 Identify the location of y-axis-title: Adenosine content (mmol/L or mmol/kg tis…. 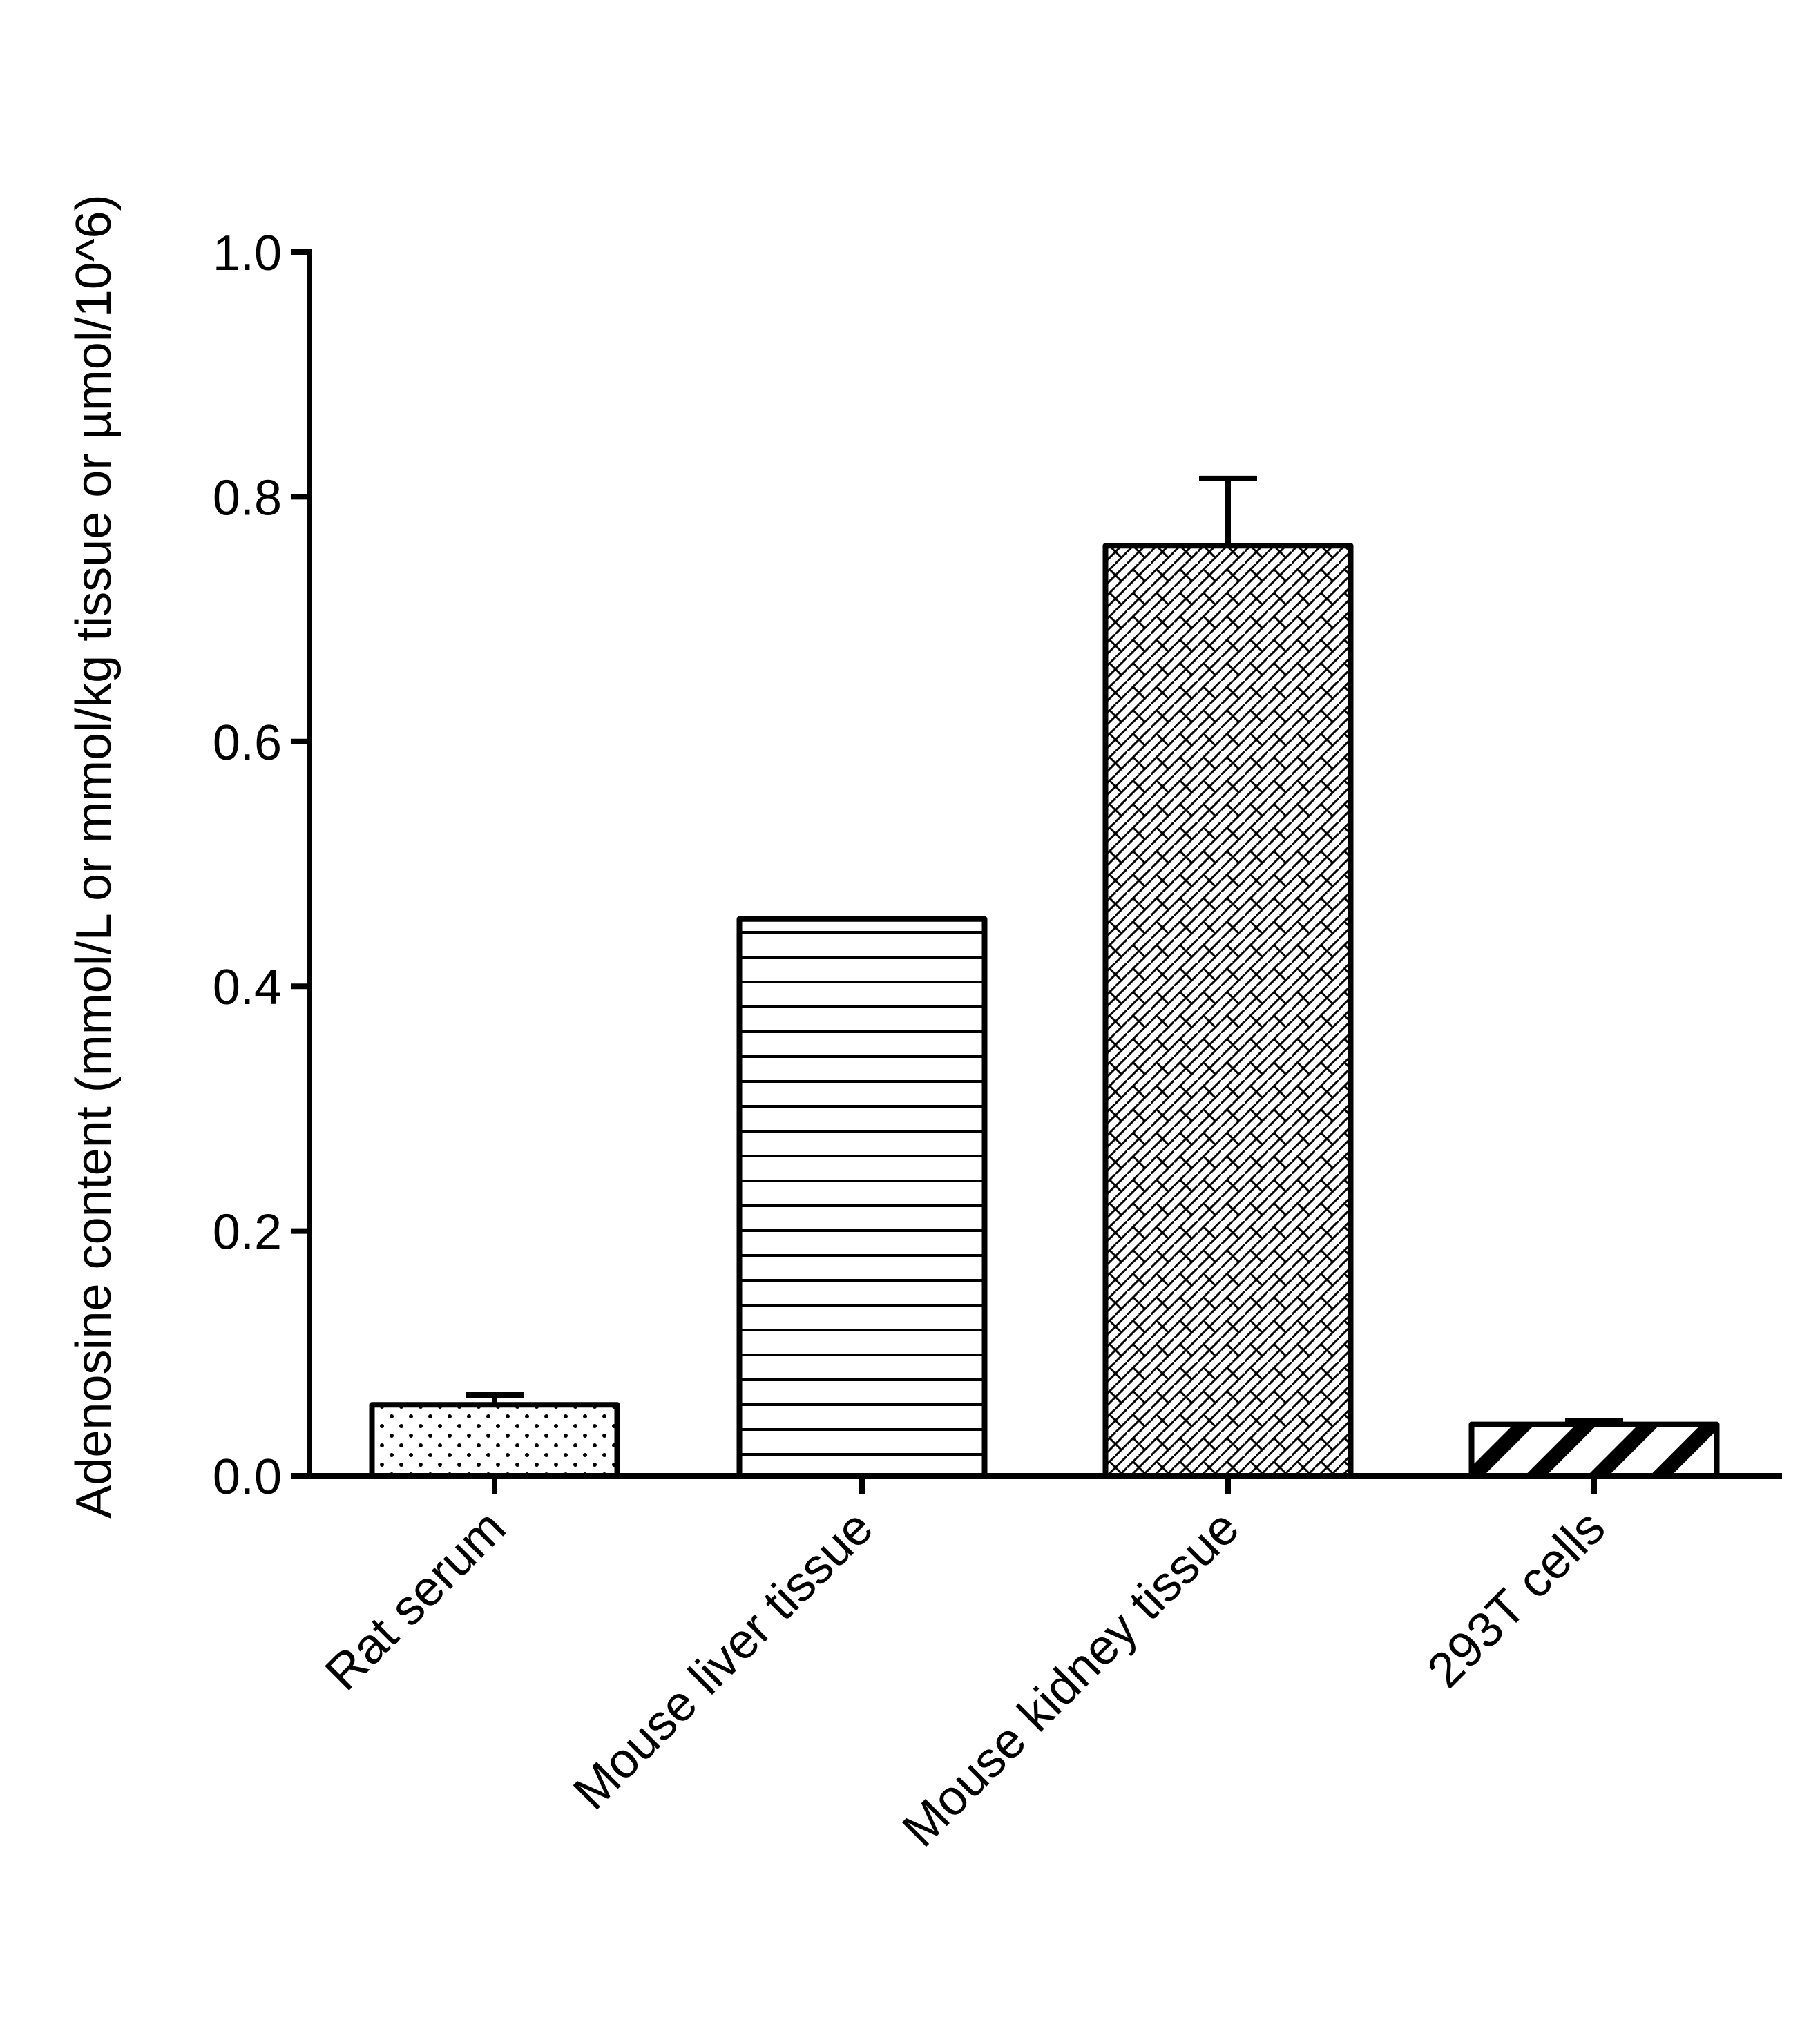
(94, 856).